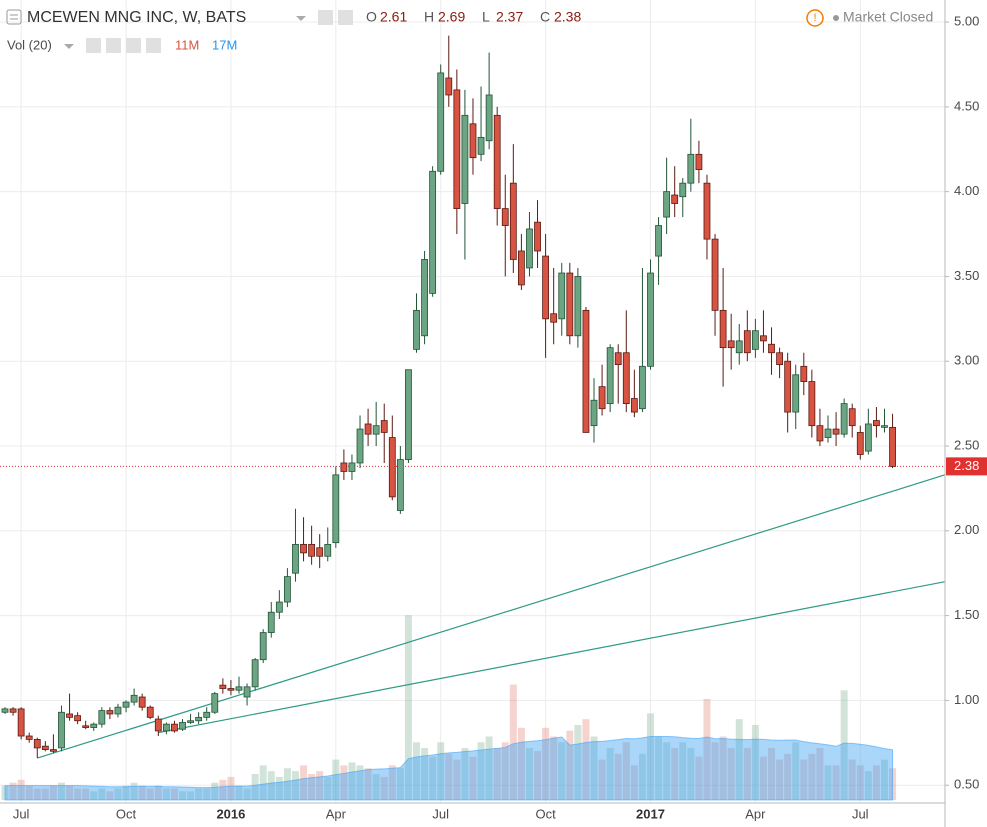 This screenshot has width=987, height=827. What do you see at coordinates (187, 44) in the screenshot?
I see `volume-legend-value: 11M` at bounding box center [187, 44].